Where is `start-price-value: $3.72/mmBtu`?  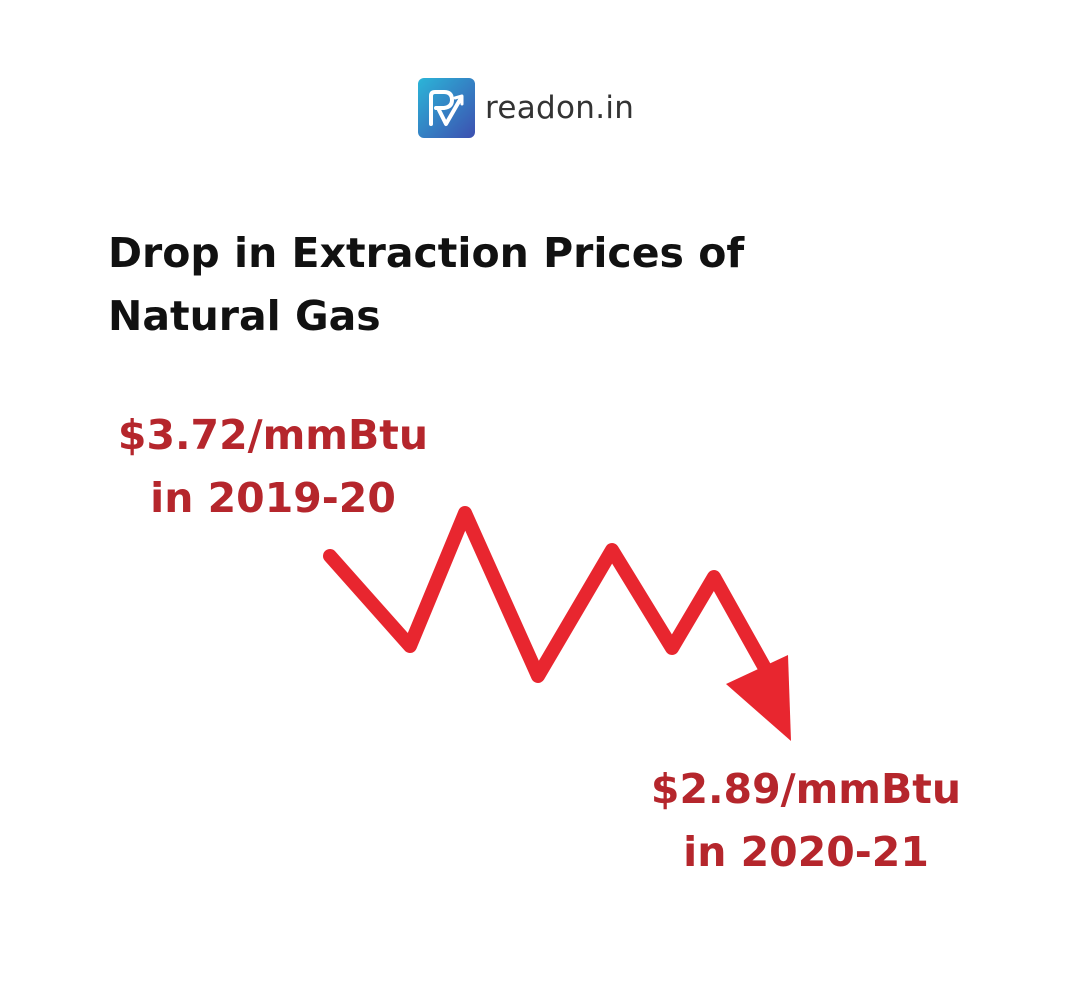 start-price-value: $3.72/mmBtu is located at coordinates (273, 435).